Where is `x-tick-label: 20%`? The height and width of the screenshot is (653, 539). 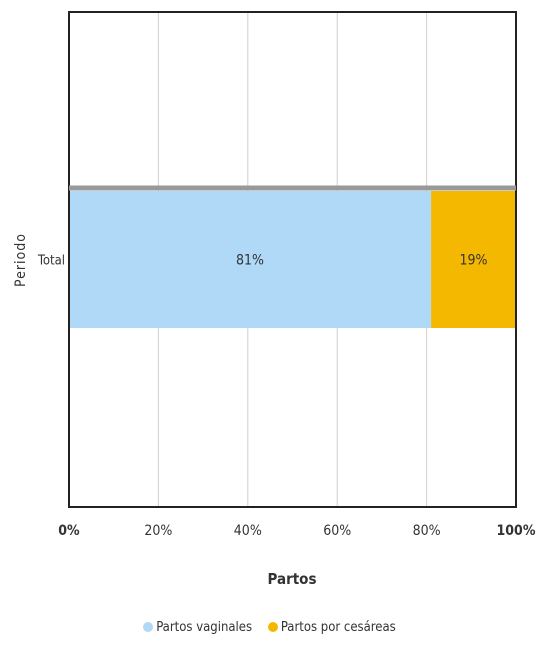
x-tick-label: 20% is located at coordinates (158, 531).